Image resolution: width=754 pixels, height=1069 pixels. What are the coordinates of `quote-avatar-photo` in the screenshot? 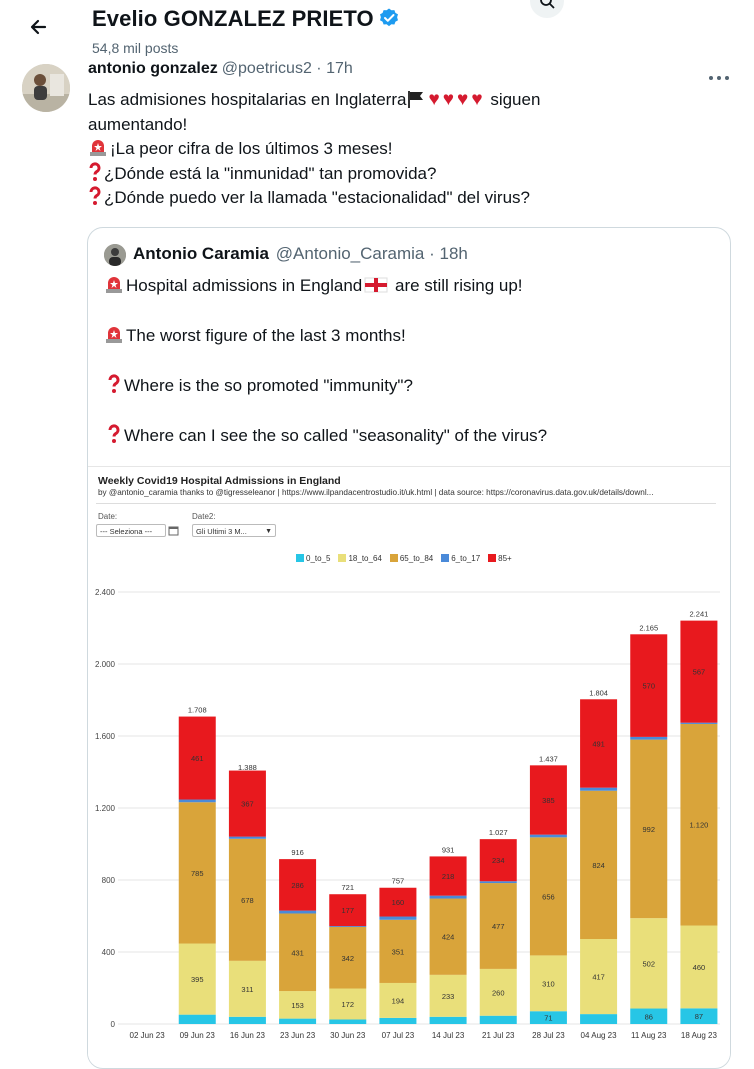 It's located at (115, 255).